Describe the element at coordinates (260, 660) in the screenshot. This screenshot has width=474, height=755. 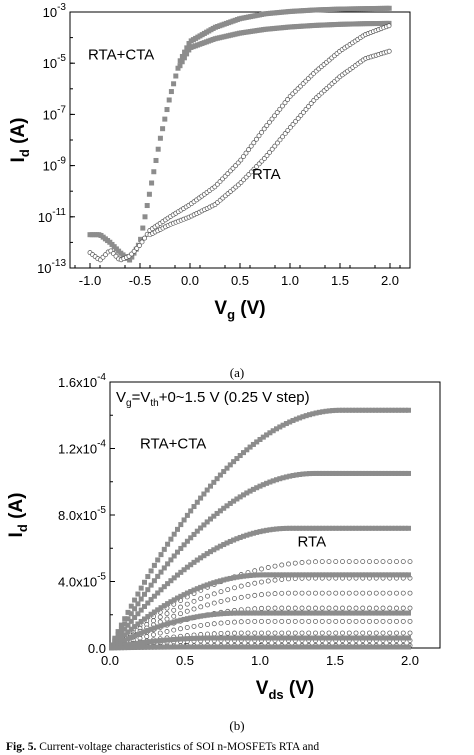
I see `x-tick-label: 1.0` at that location.